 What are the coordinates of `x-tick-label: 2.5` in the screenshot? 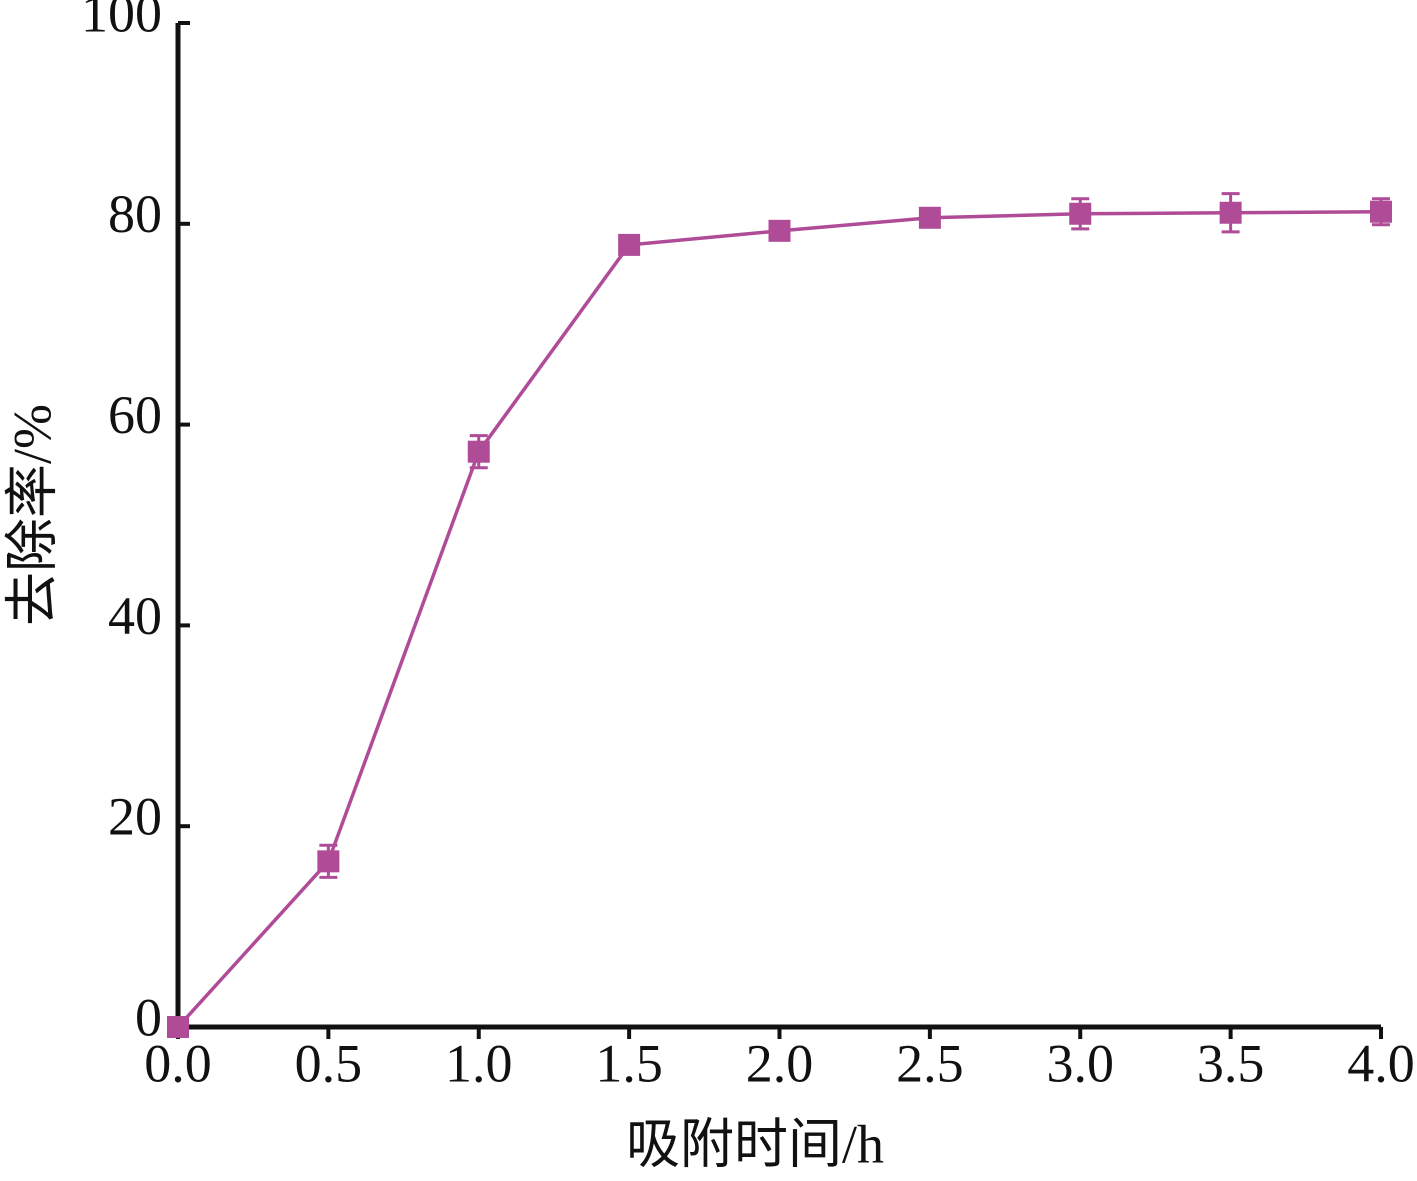 It's located at (930, 1063).